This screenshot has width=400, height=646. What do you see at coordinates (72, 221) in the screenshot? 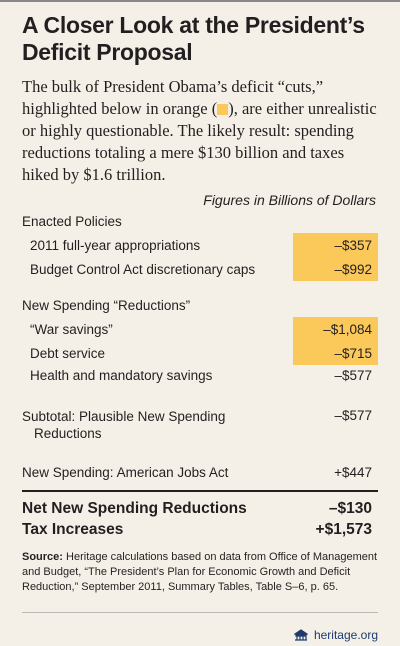
I see `row-label: Enacted Policies` at bounding box center [72, 221].